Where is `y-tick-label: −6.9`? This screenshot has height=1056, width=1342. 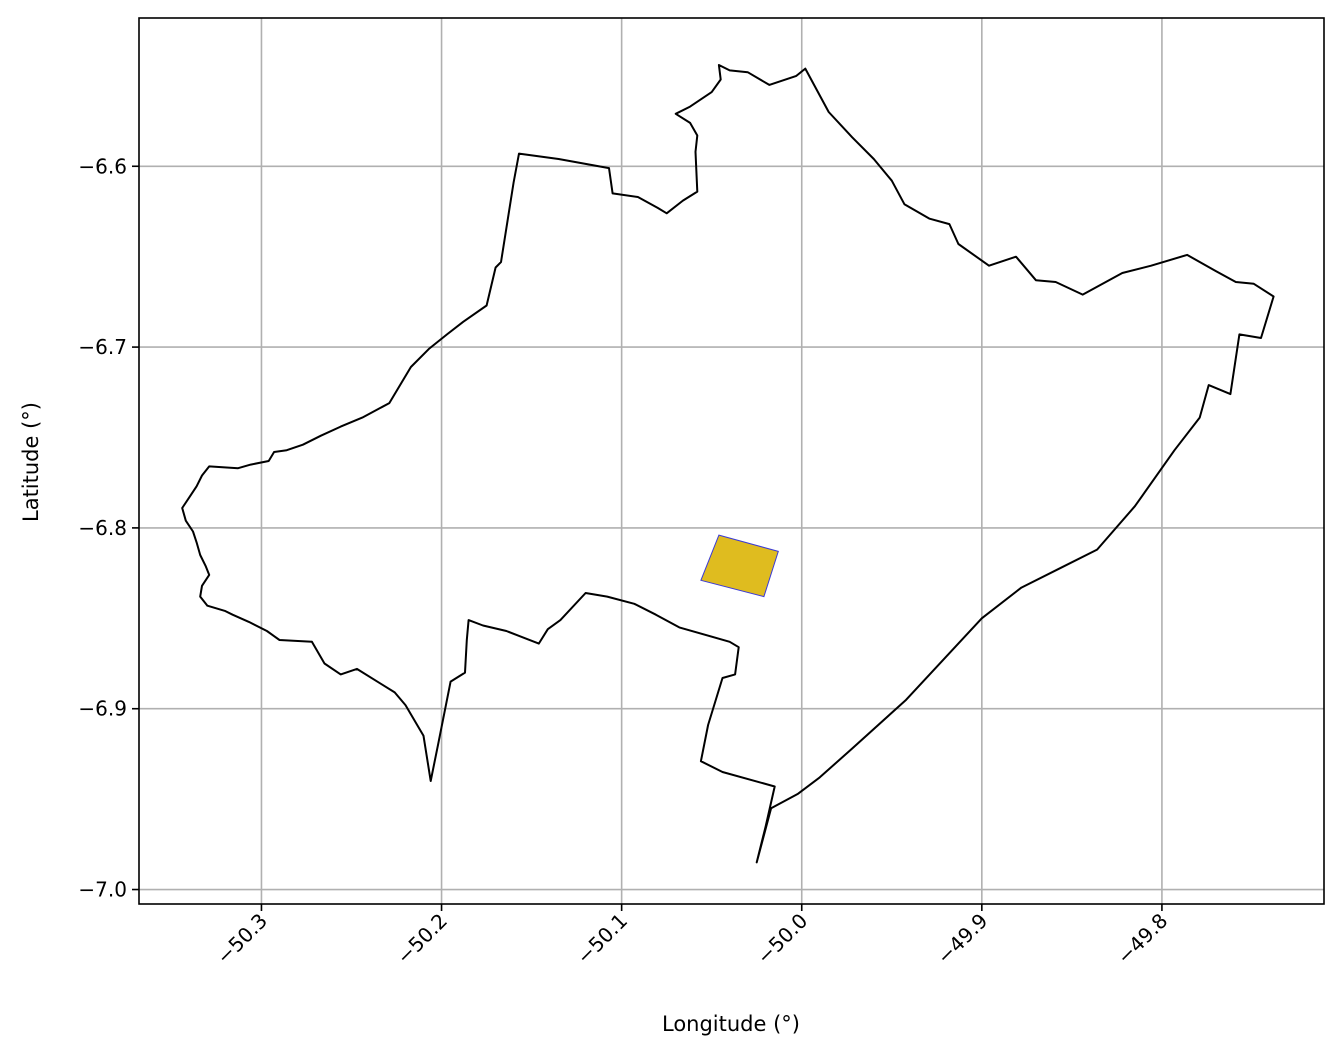 y-tick-label: −6.9 is located at coordinates (102, 709).